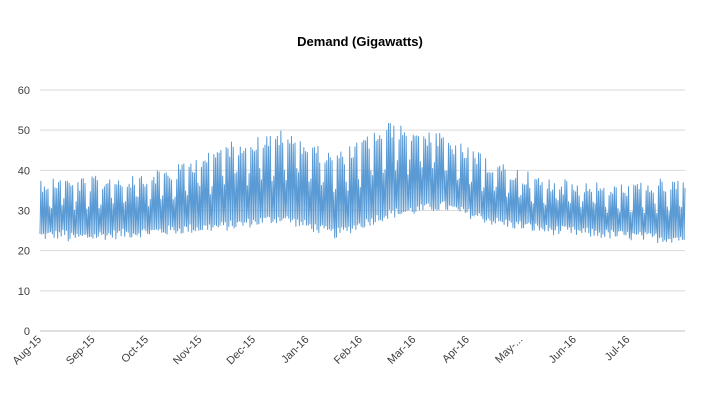  What do you see at coordinates (563, 350) in the screenshot?
I see `x-tick-label: Jun-16` at bounding box center [563, 350].